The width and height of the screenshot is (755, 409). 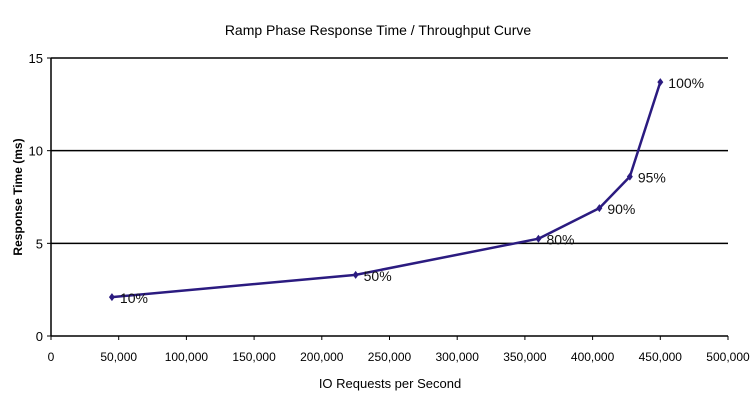 I want to click on x-tick-label: 450,000, so click(x=661, y=357).